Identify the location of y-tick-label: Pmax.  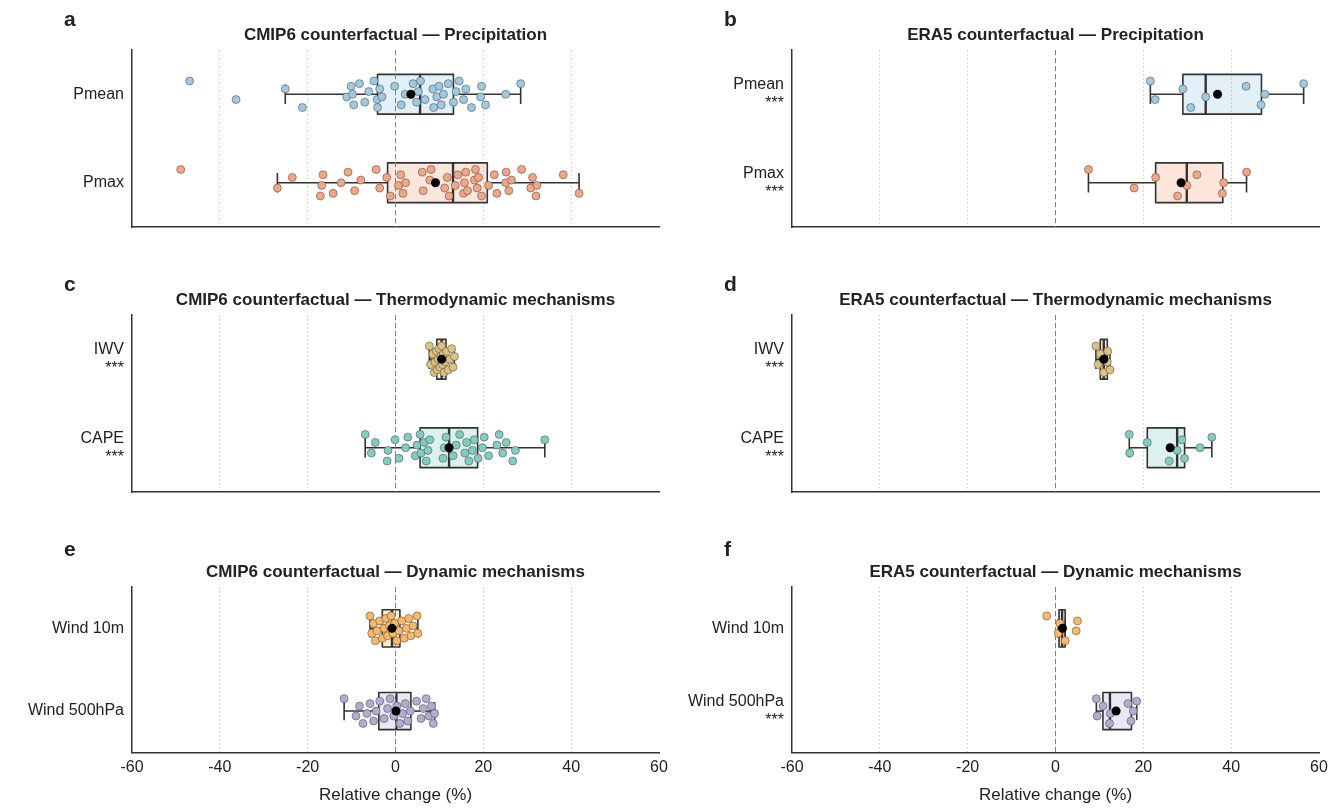
(103, 182).